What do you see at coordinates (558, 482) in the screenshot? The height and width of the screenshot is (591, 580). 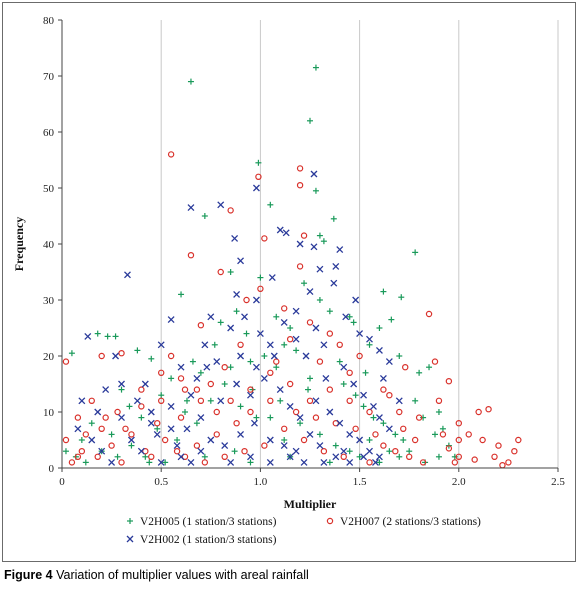 I see `x-tick-label: 2.5` at bounding box center [558, 482].